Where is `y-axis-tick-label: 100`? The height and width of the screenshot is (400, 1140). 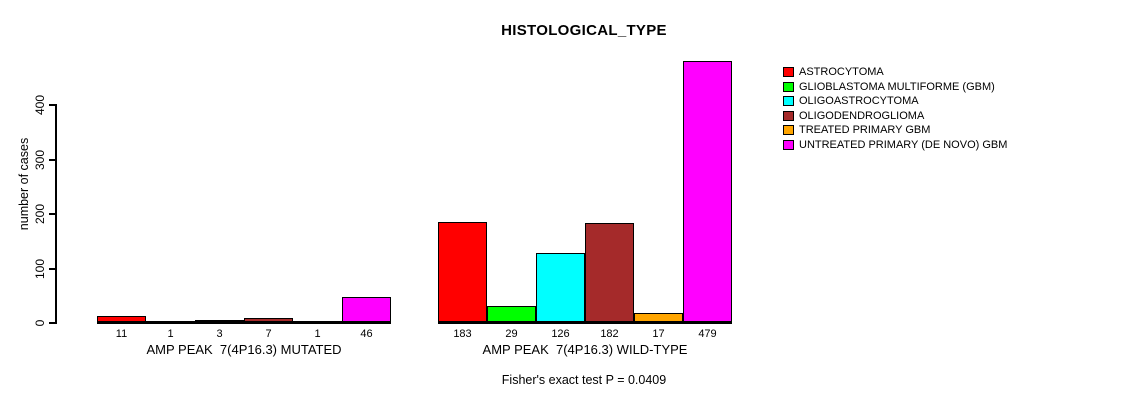
y-axis-tick-label: 100 is located at coordinates (40, 269).